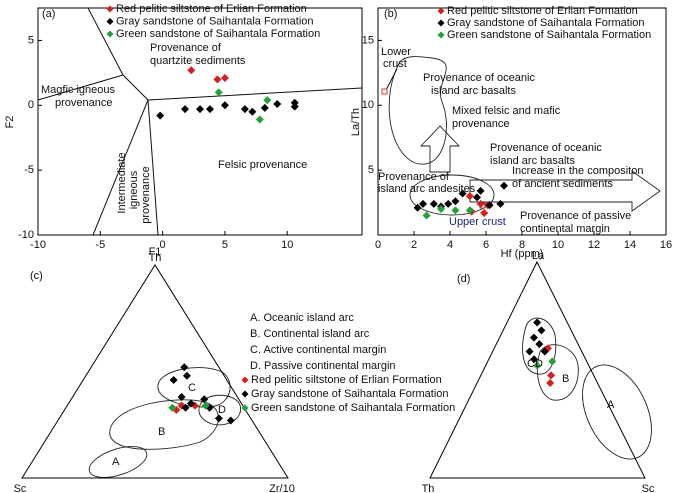 The width and height of the screenshot is (700, 493). Describe the element at coordinates (31, 40) in the screenshot. I see `y-tick-label: 5` at that location.